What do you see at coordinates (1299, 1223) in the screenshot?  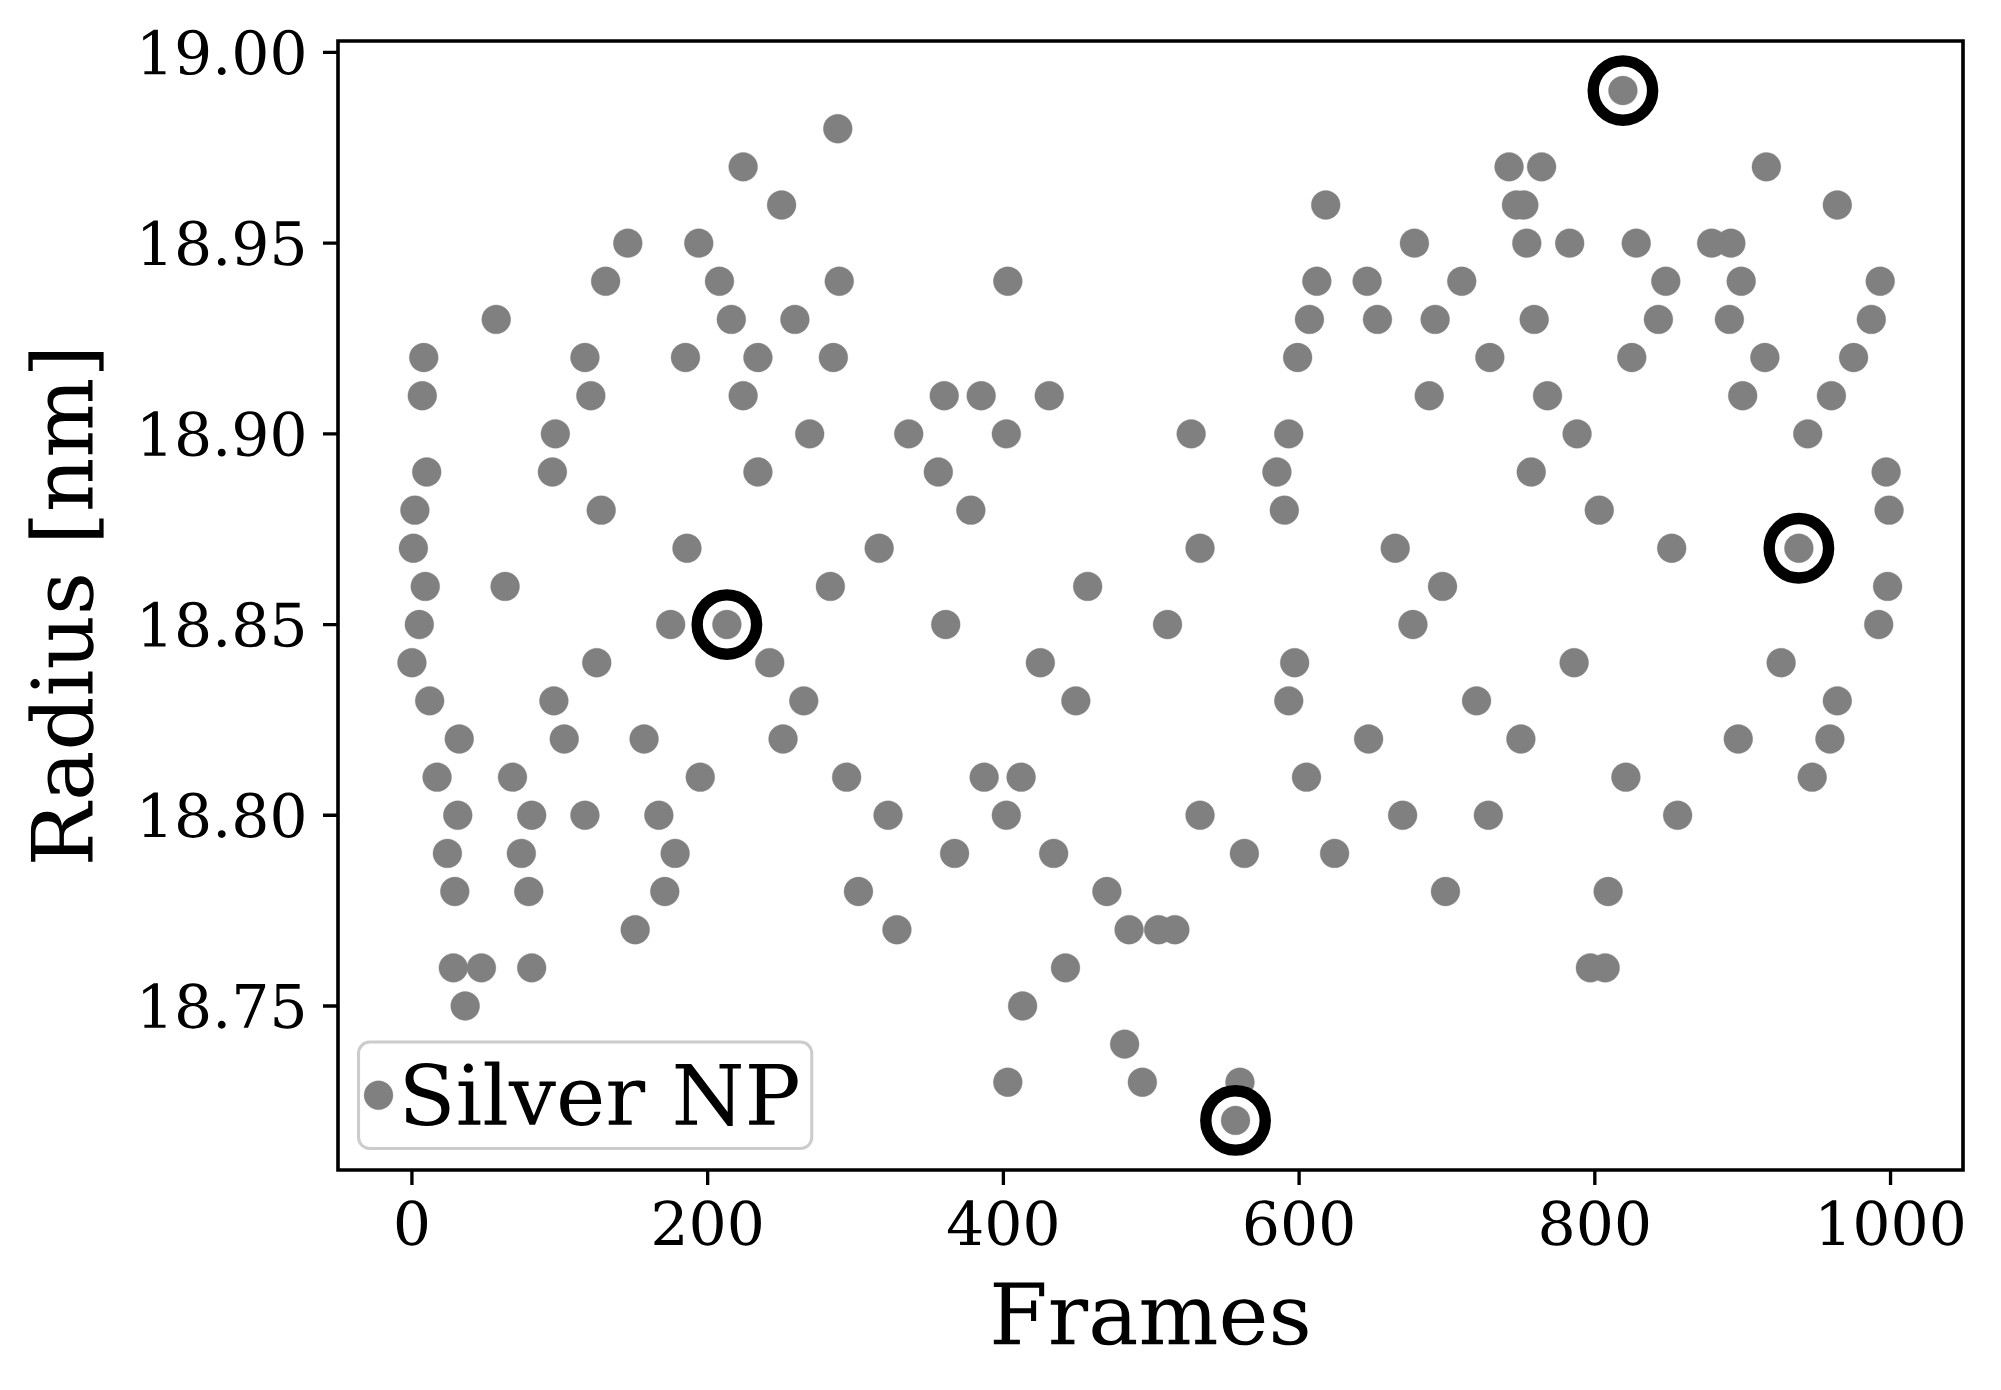 I see `x-tick-label: 600` at bounding box center [1299, 1223].